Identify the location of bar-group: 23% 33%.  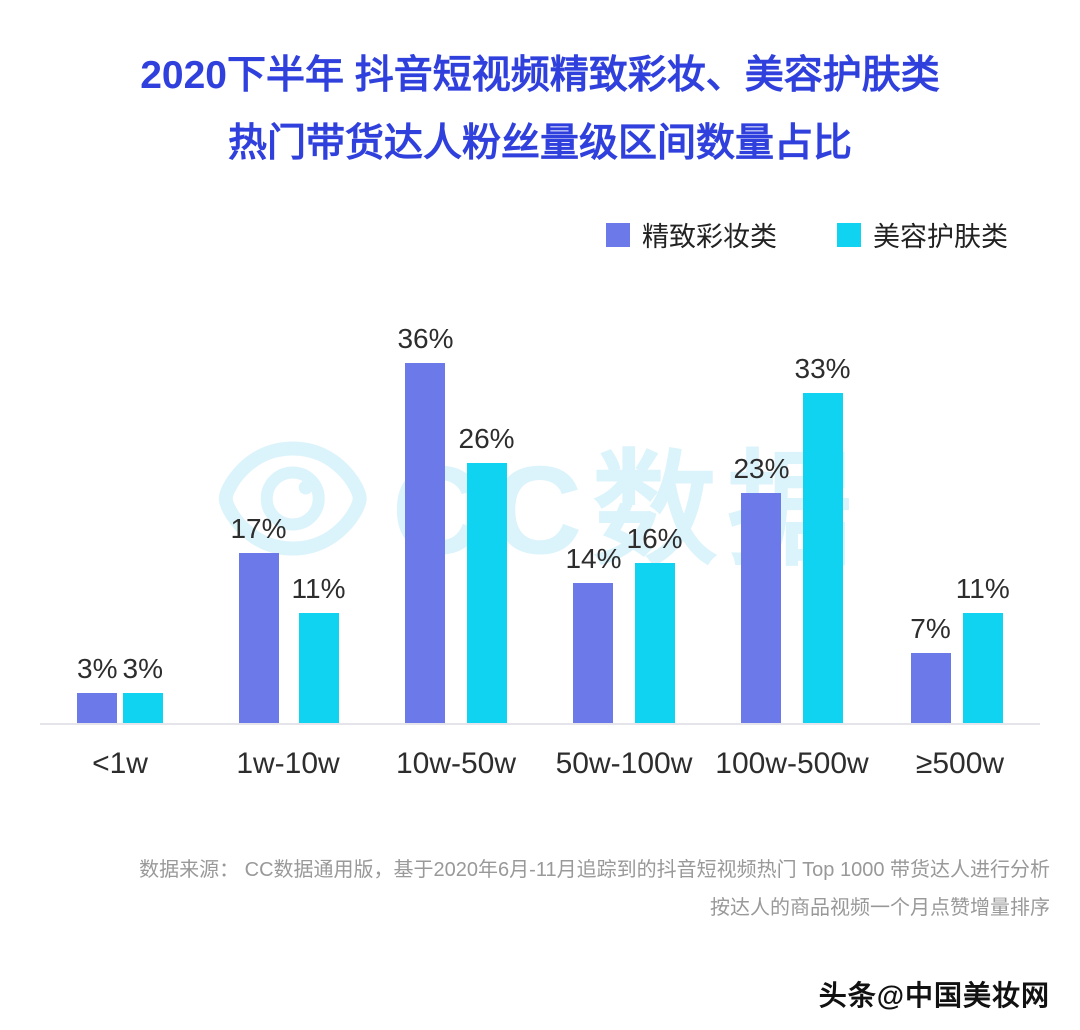
(792, 538).